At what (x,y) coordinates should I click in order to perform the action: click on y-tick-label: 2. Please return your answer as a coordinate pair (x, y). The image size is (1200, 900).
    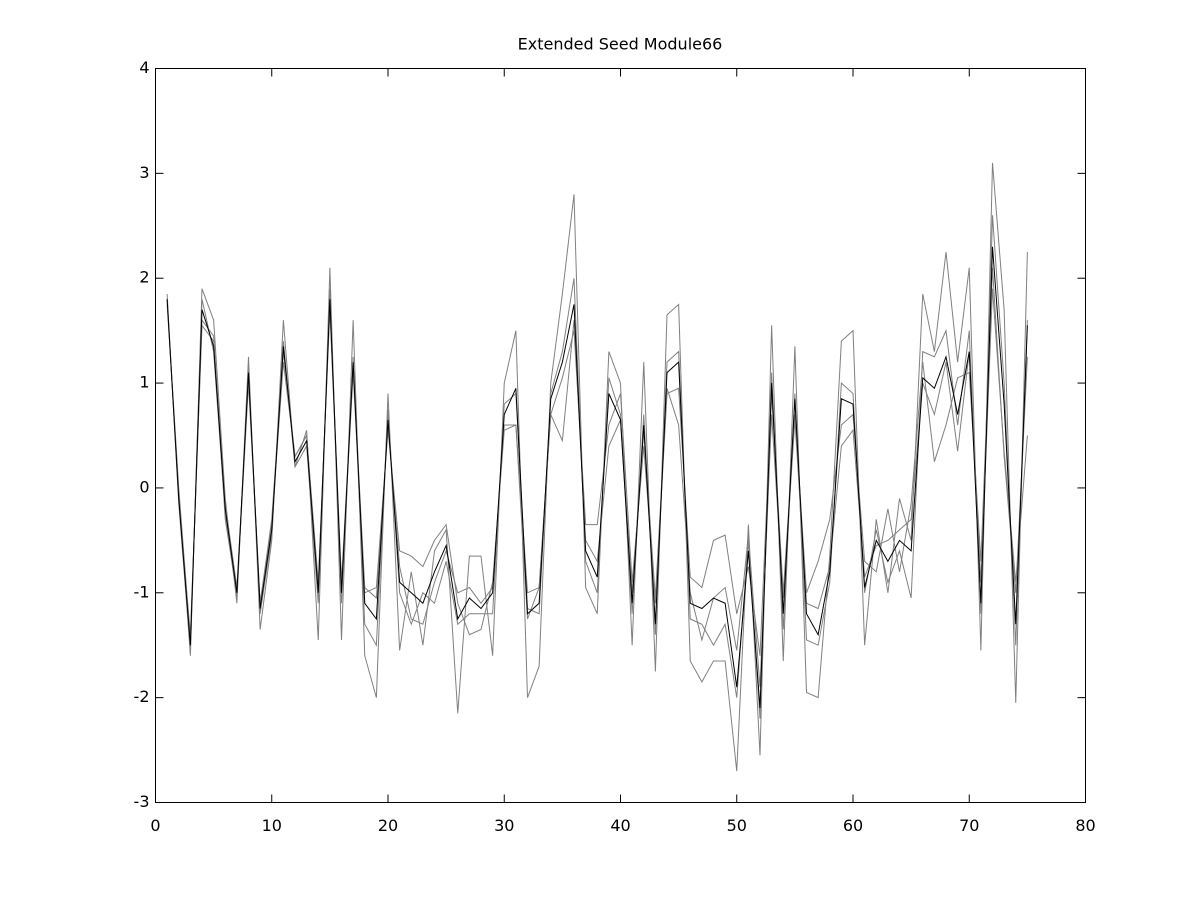
    Looking at the image, I should click on (144, 277).